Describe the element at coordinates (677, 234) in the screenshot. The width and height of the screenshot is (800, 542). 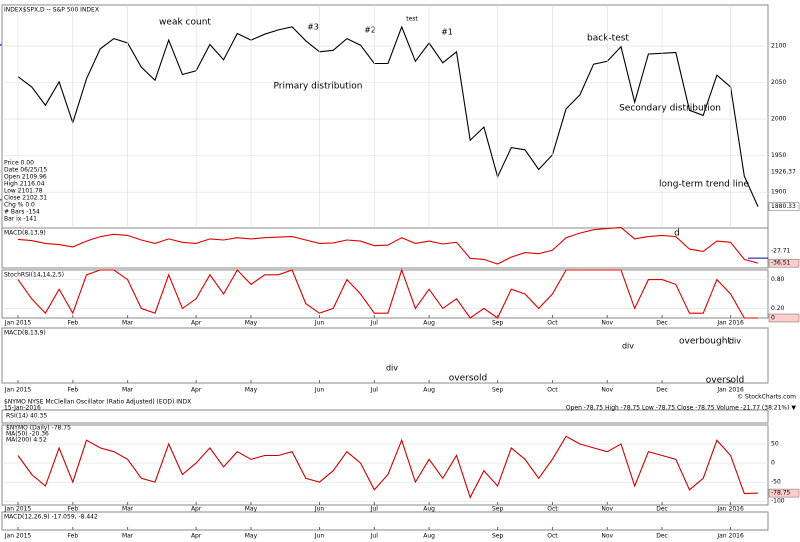
I see `annotation: d` at that location.